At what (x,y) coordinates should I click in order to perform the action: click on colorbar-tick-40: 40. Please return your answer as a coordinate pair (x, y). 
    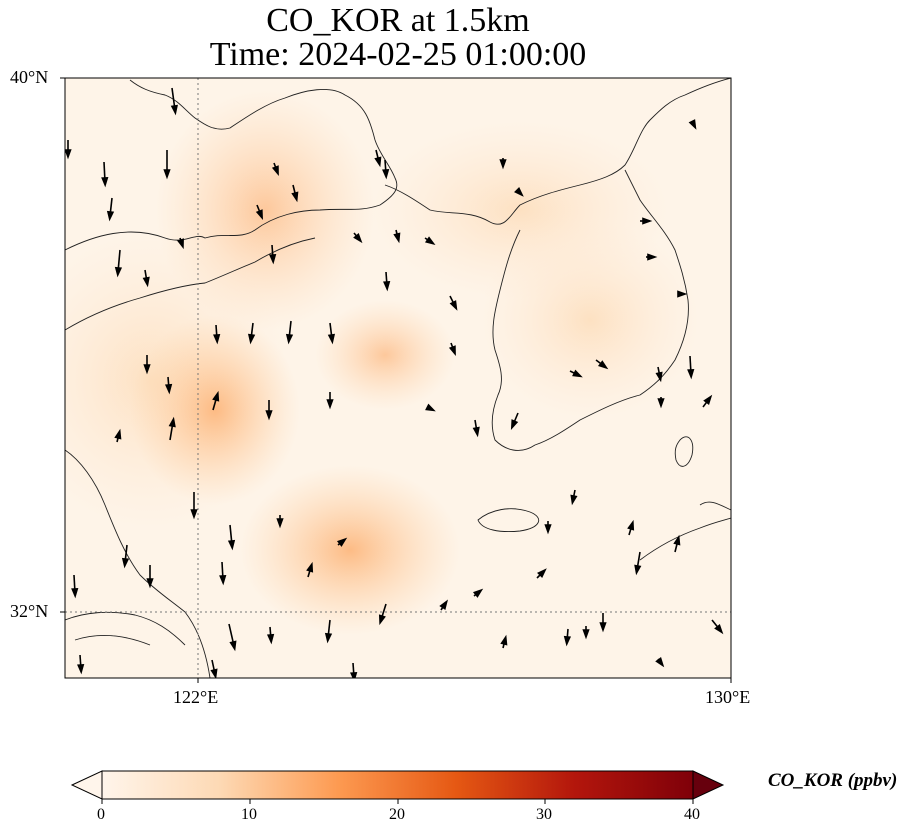
    Looking at the image, I should click on (692, 814).